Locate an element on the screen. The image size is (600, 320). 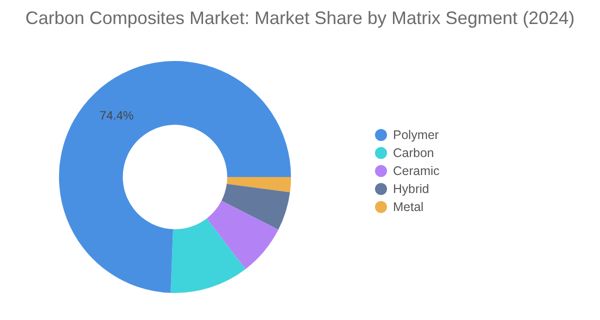
legend-label: Ceramic is located at coordinates (416, 171).